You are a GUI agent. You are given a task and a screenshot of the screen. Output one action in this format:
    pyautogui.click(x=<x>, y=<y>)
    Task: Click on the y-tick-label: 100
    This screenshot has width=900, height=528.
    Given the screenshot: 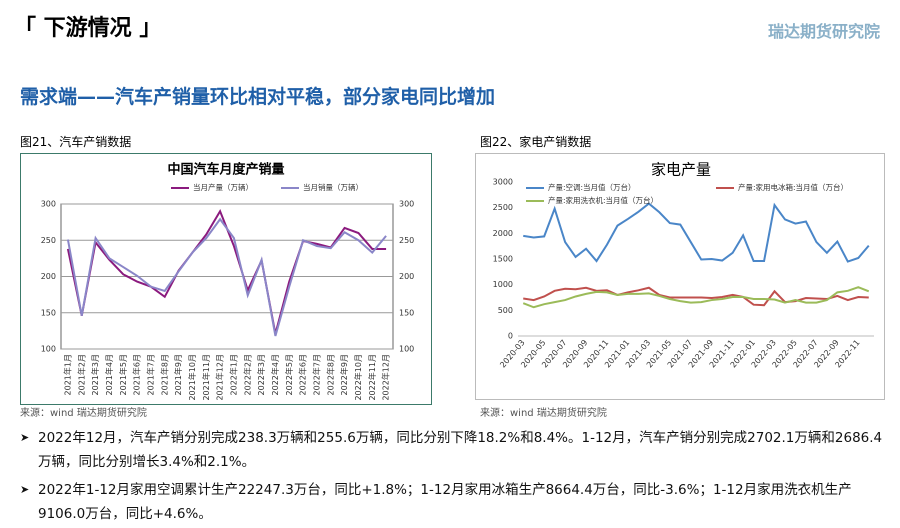 What is the action you would take?
    pyautogui.click(x=48, y=349)
    